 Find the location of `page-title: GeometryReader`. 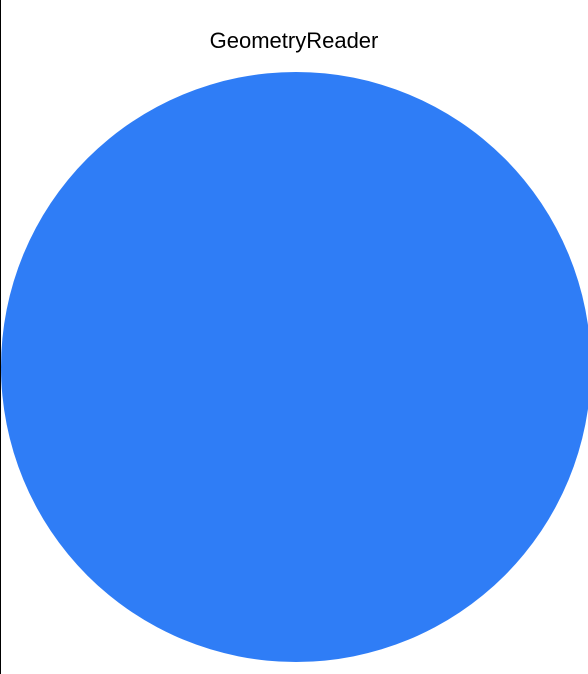

page-title: GeometryReader is located at coordinates (294, 40).